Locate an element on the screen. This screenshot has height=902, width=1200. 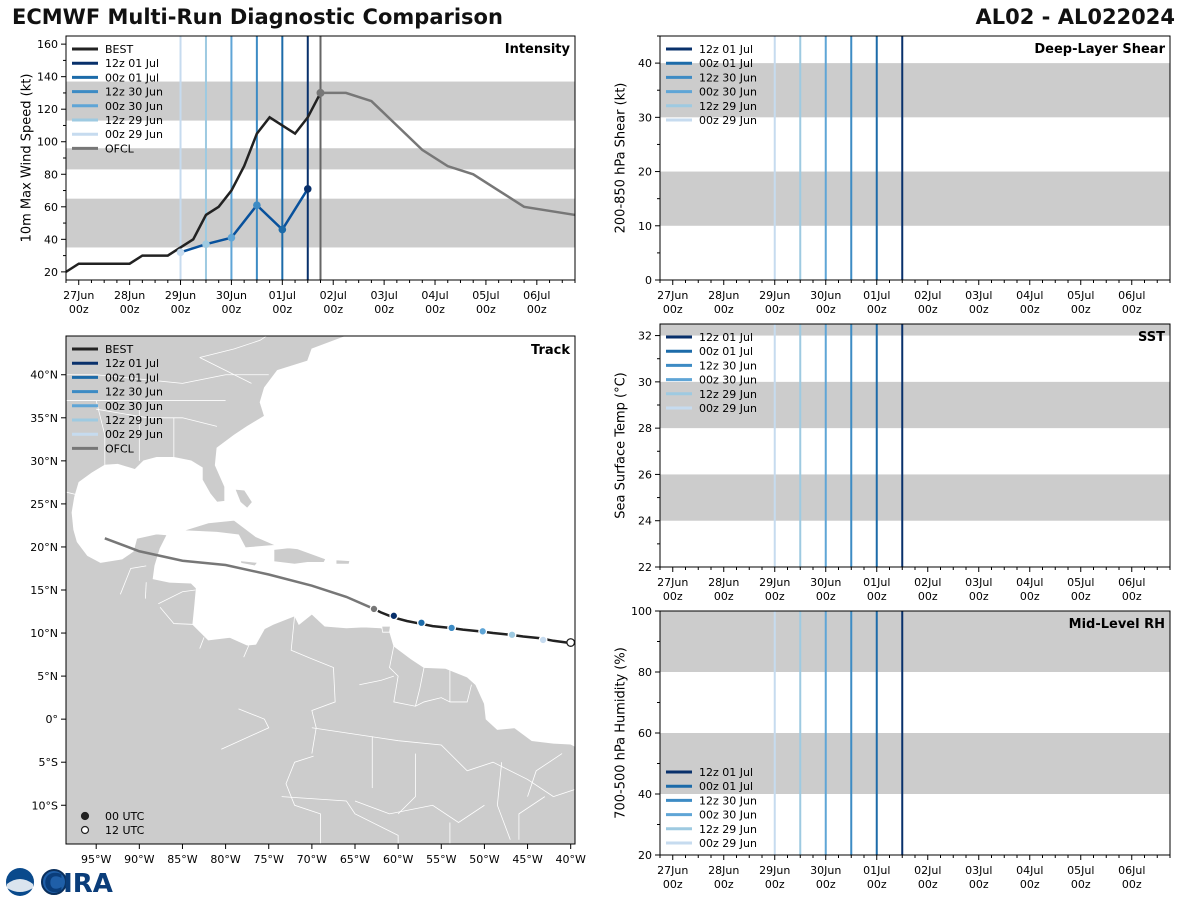
x-tick-label: 75°W is located at coordinates (269, 859).